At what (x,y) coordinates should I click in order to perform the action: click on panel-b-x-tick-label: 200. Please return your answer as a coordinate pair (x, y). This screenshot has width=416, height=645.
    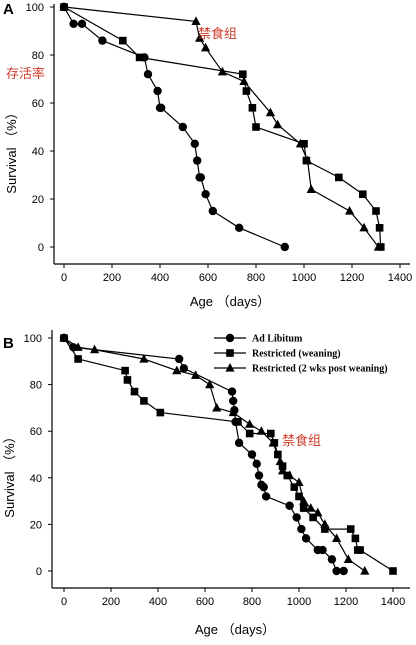
    Looking at the image, I should click on (111, 602).